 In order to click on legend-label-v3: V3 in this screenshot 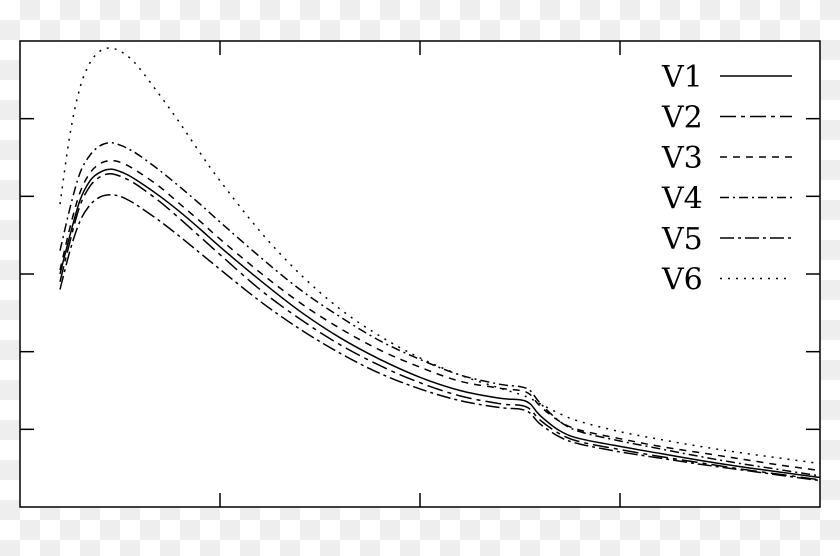, I will do `click(682, 158)`.